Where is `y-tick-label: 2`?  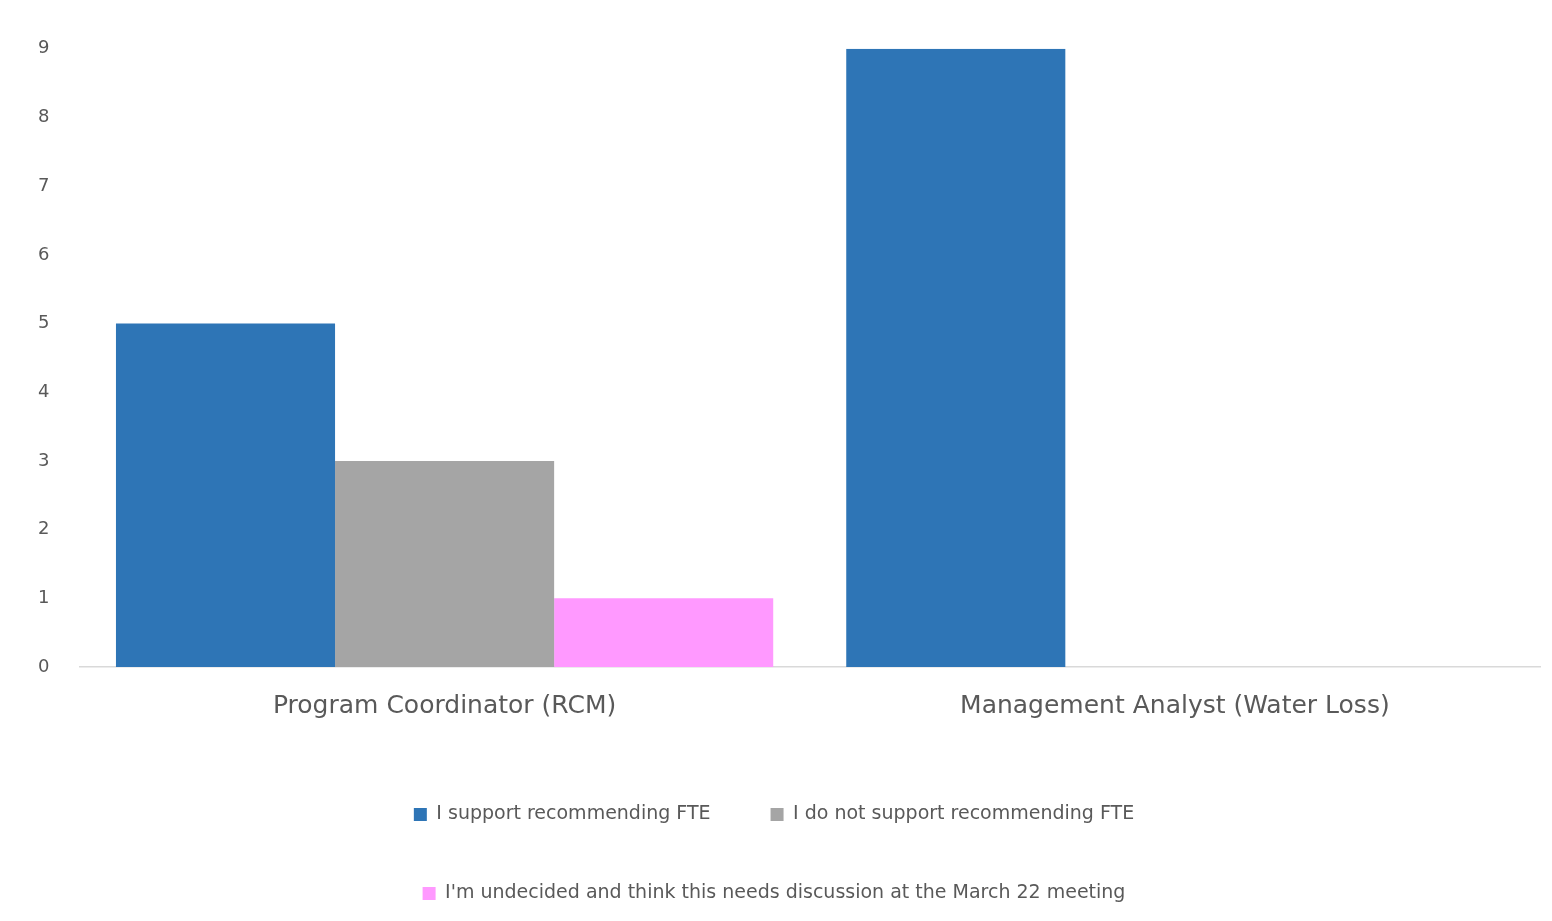 y-tick-label: 2 is located at coordinates (44, 528).